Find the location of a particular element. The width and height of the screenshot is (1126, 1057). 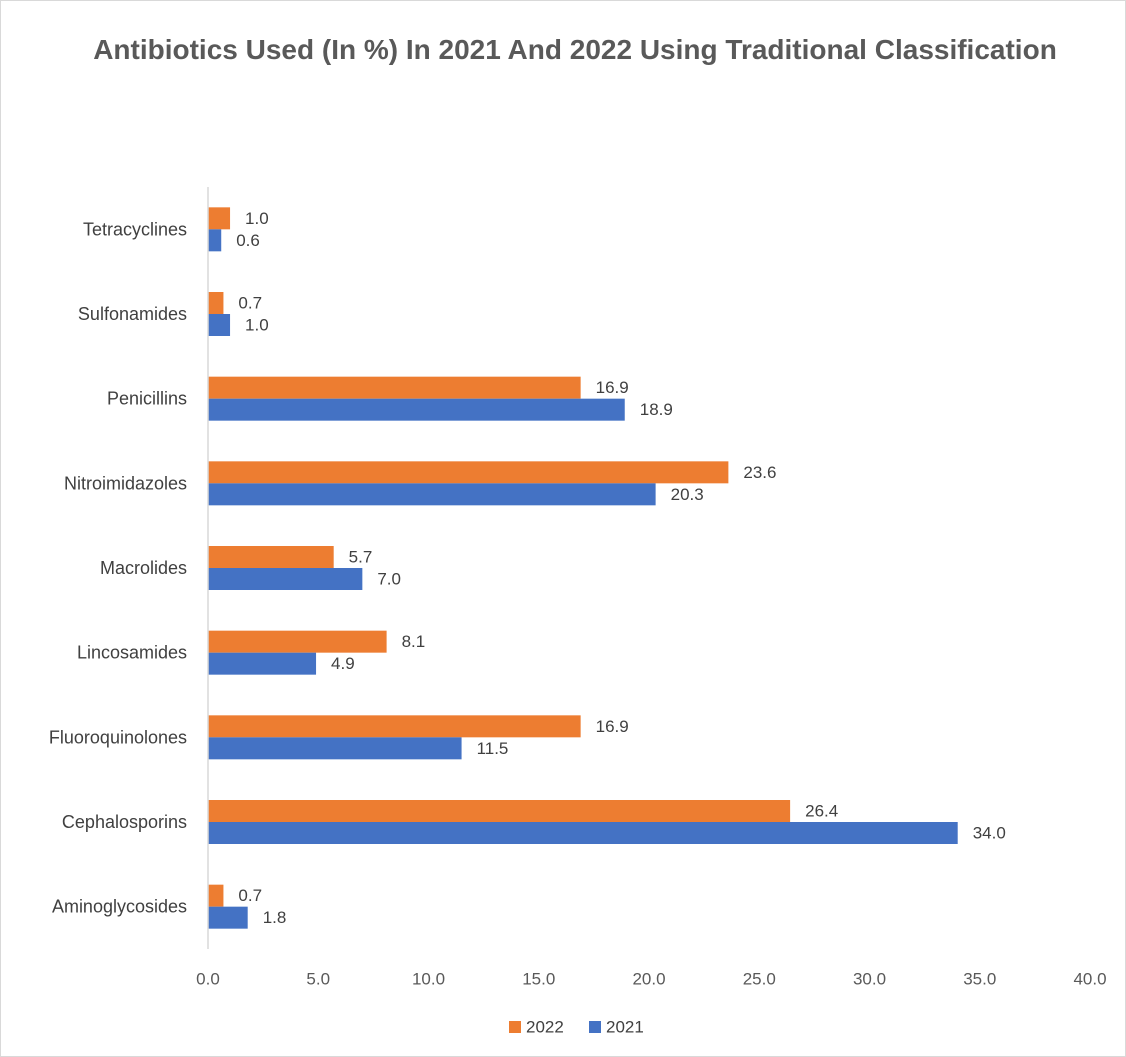

x-tick-label: 0.0 is located at coordinates (208, 979).